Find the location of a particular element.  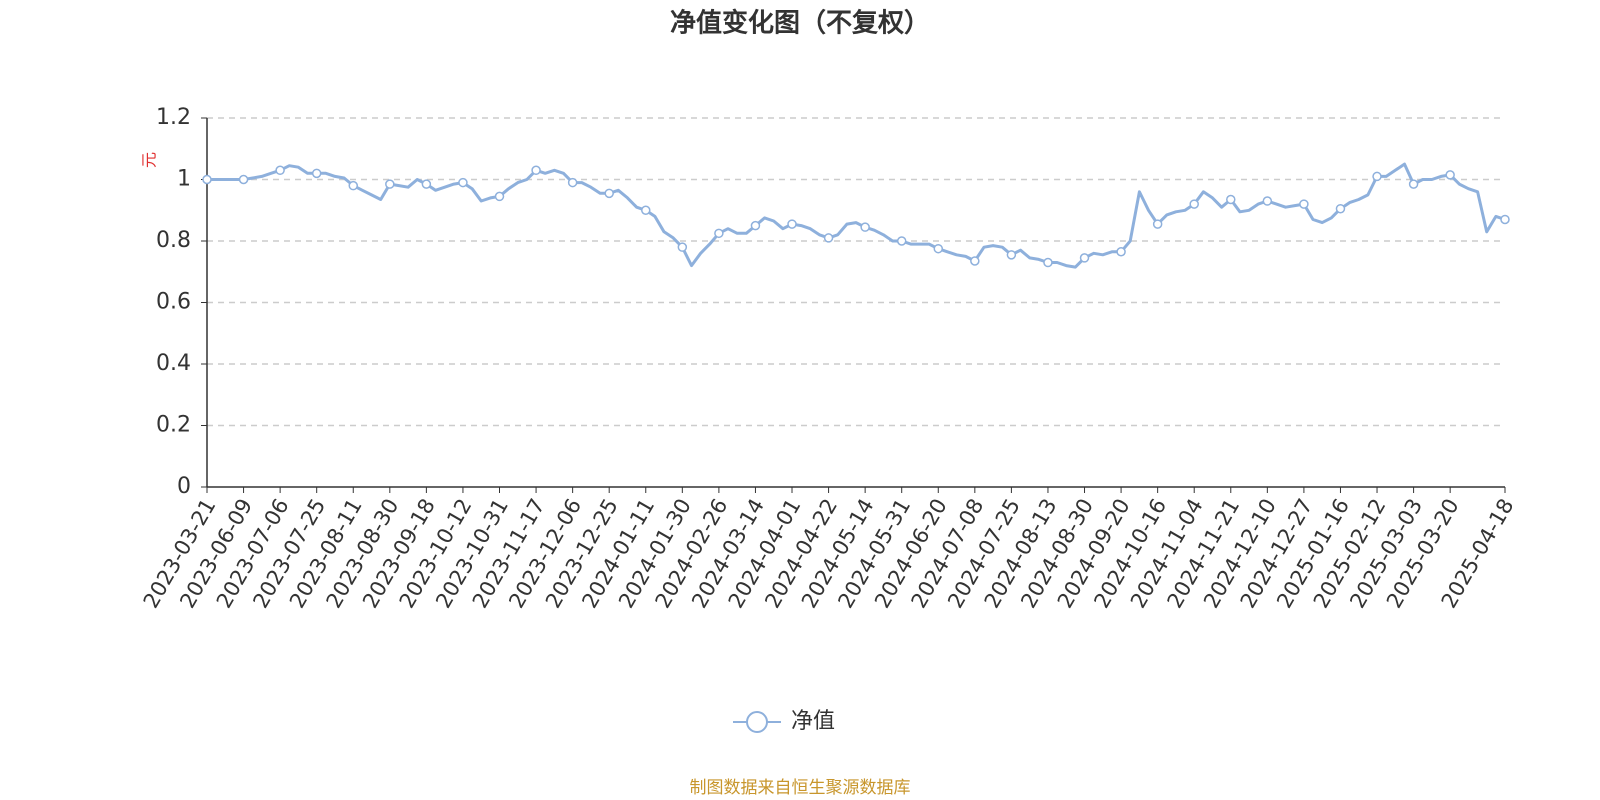

footer: 制图数据来自恒生聚源数据库 is located at coordinates (800, 788).